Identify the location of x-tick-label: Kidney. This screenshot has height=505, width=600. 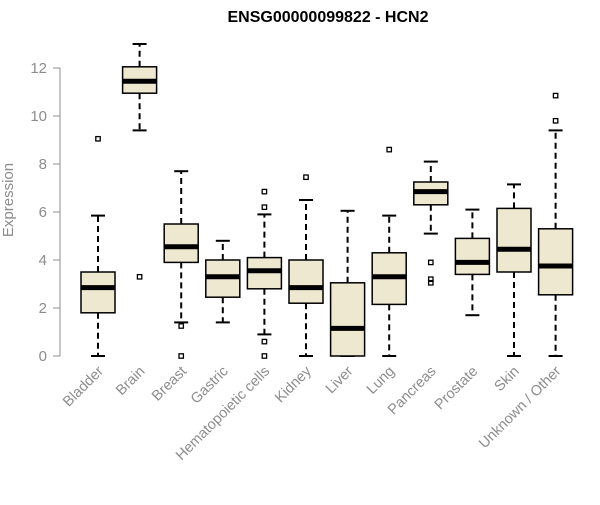
(293, 384).